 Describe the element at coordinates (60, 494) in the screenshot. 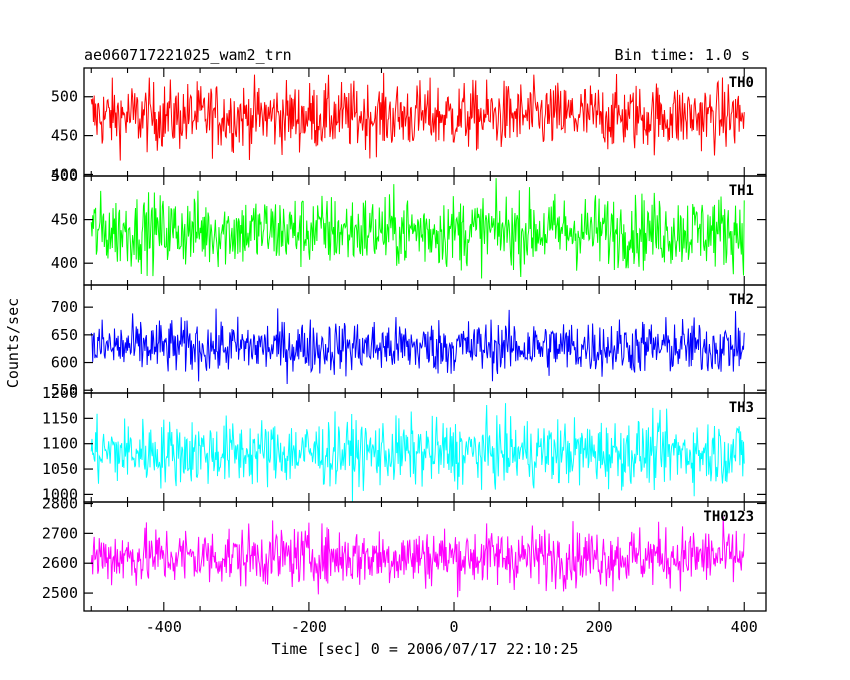

I see `y-tick-label-th3-1000: 1000` at that location.